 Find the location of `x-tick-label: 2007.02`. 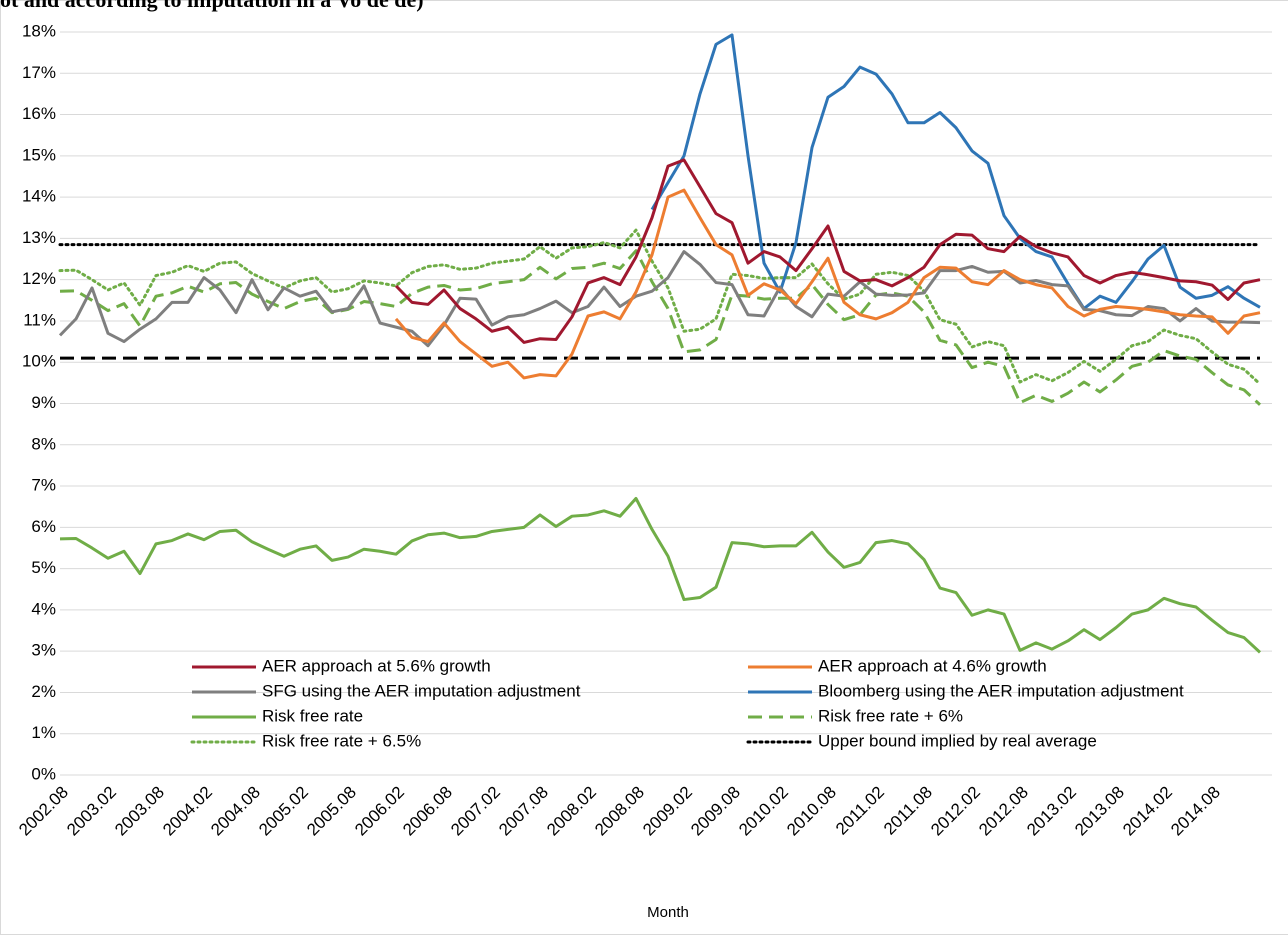

x-tick-label: 2007.02 is located at coordinates (475, 811).